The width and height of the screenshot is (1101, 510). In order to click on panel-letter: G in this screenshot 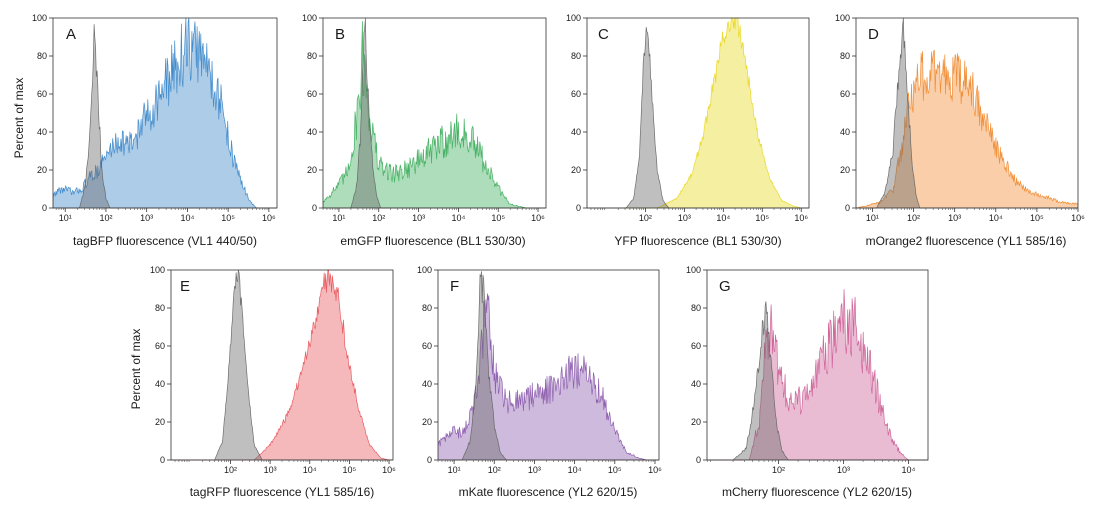, I will do `click(725, 286)`.